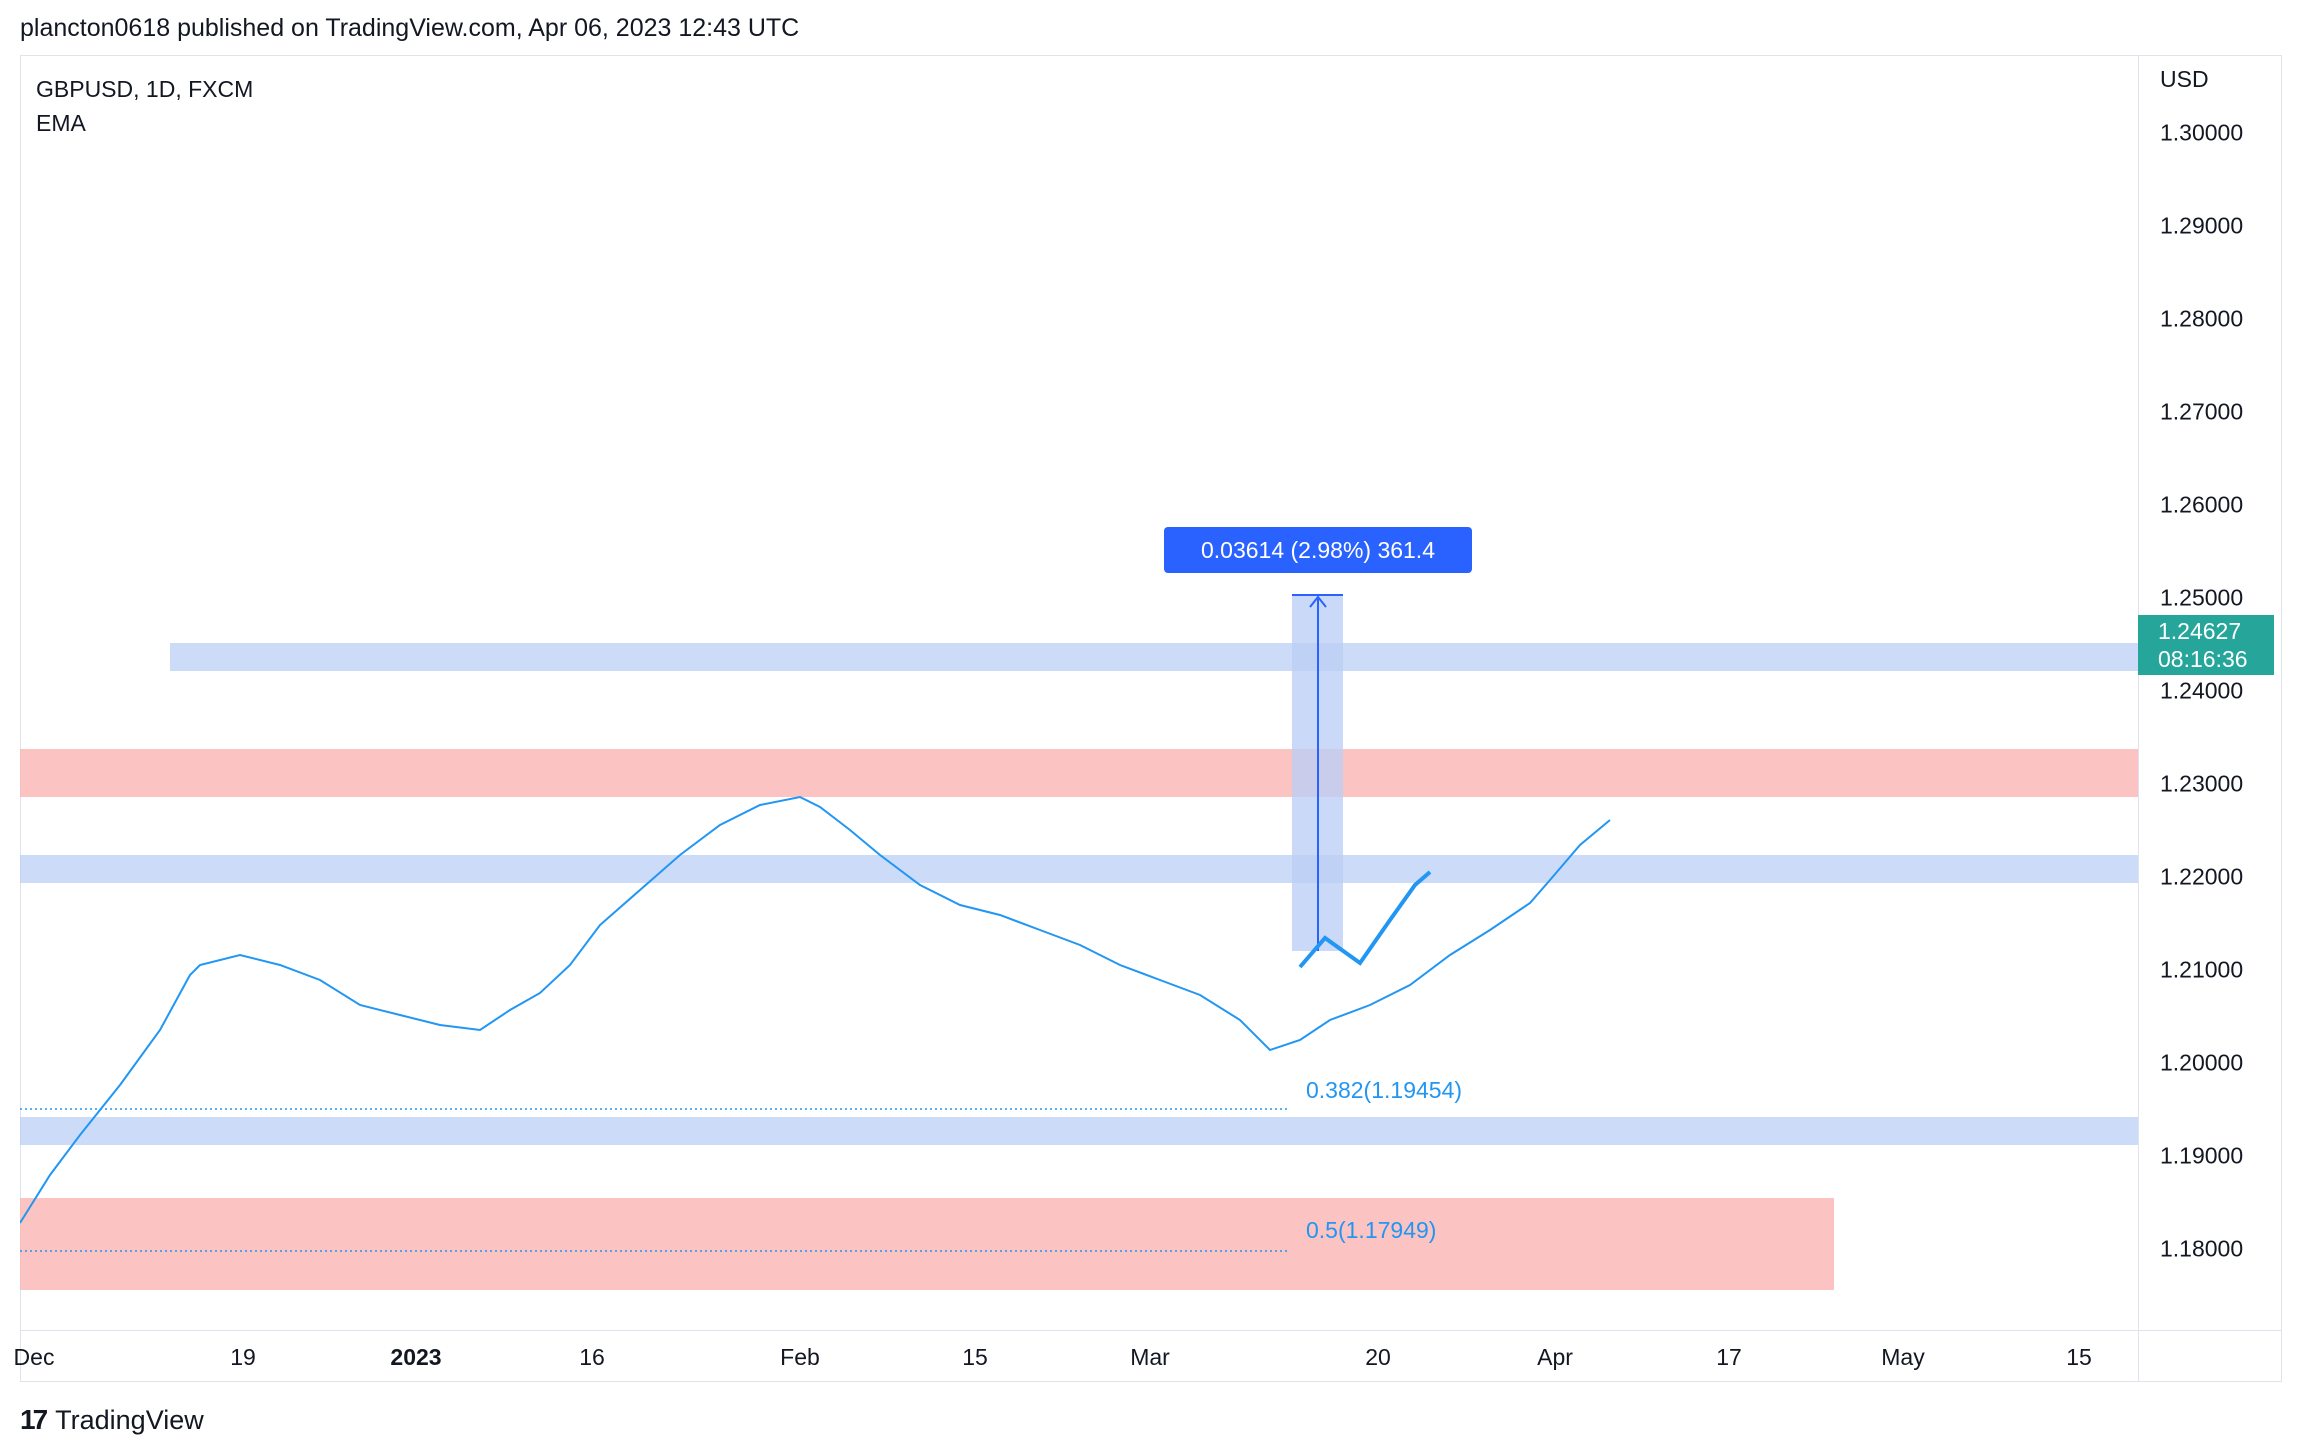 Image resolution: width=2304 pixels, height=1454 pixels. I want to click on time-tick: 20, so click(1378, 1357).